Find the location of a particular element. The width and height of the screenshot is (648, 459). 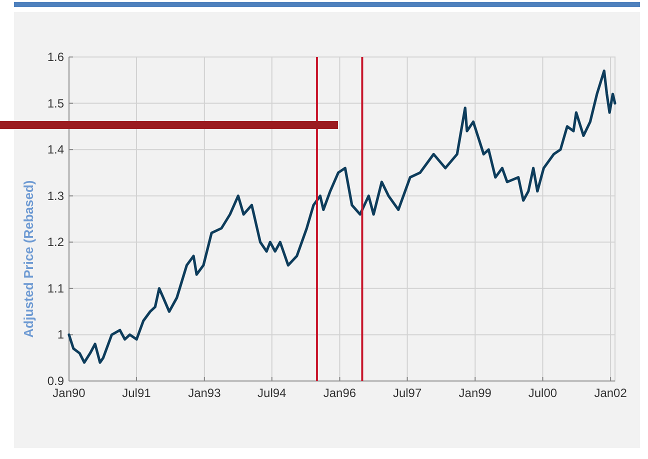

x-tick-label: Jan90 is located at coordinates (69, 393).